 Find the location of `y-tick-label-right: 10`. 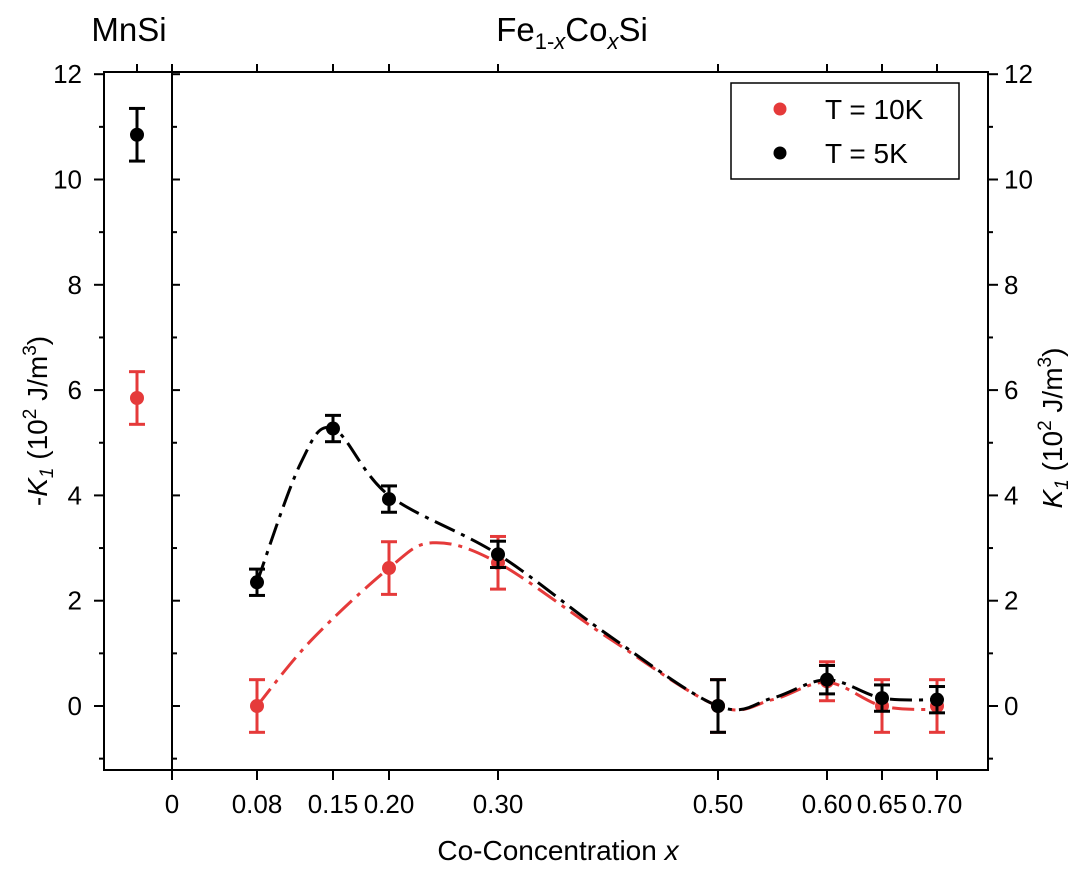

y-tick-label-right: 10 is located at coordinates (1018, 180).